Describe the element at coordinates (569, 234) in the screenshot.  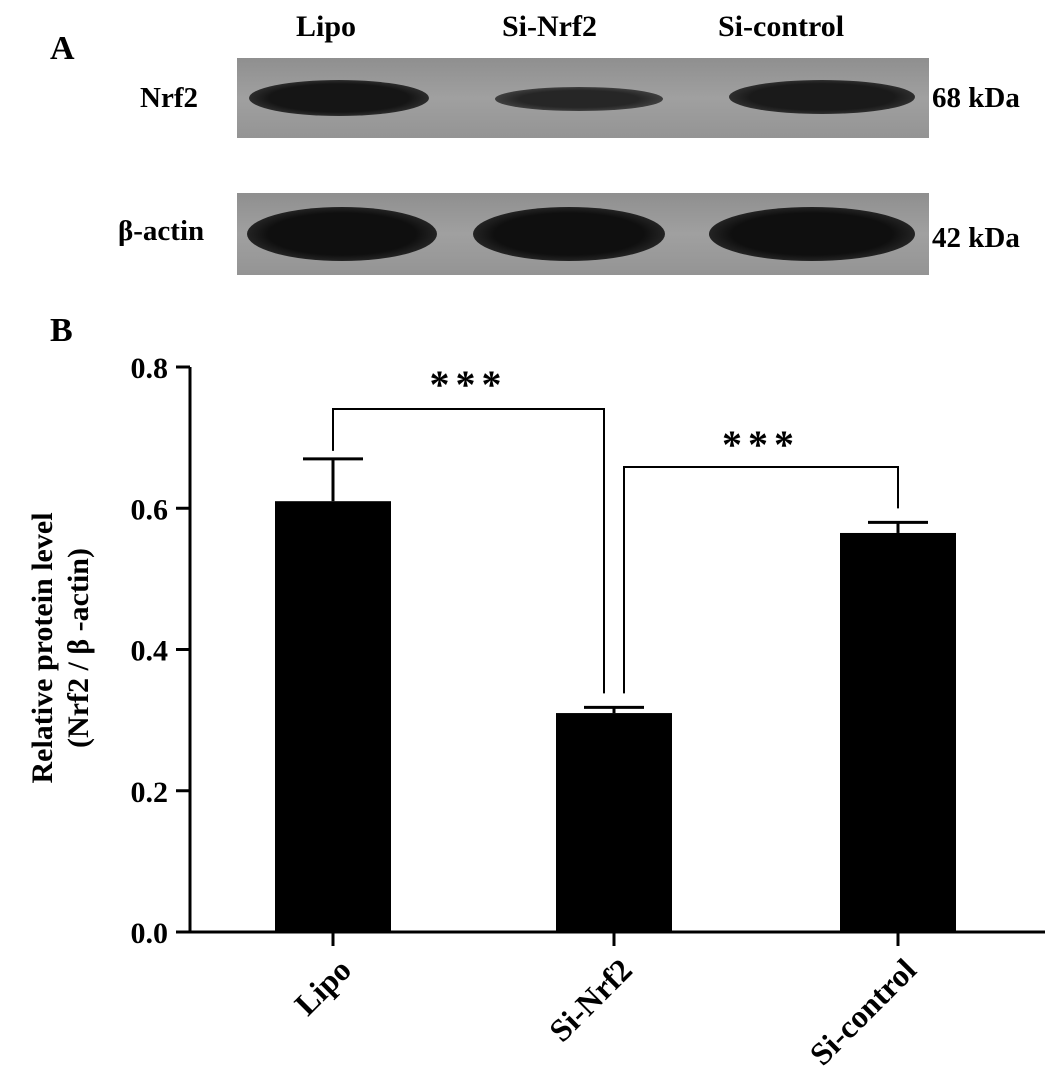
I see `band-beta-actin-si-nrf2` at that location.